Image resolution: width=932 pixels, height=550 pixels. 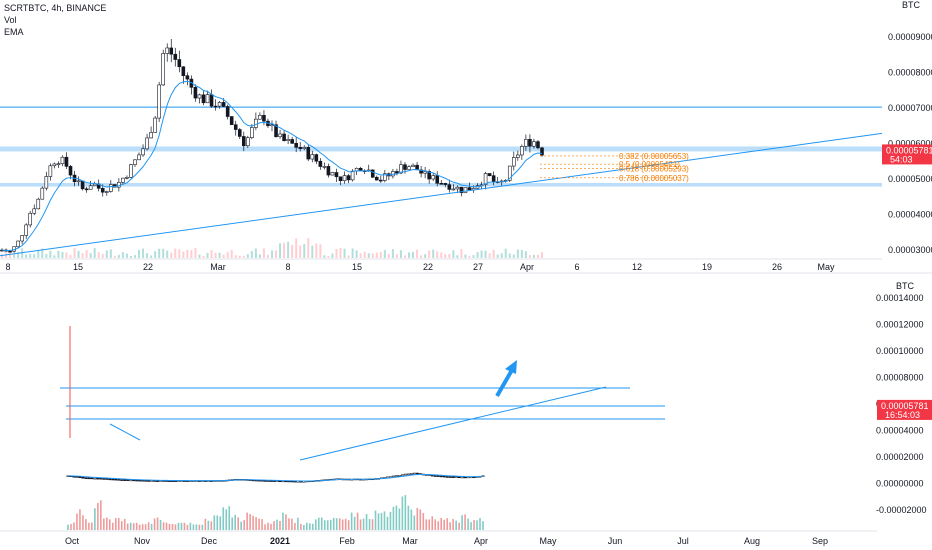 What do you see at coordinates (905, 286) in the screenshot?
I see `currency-label: BTC` at bounding box center [905, 286].